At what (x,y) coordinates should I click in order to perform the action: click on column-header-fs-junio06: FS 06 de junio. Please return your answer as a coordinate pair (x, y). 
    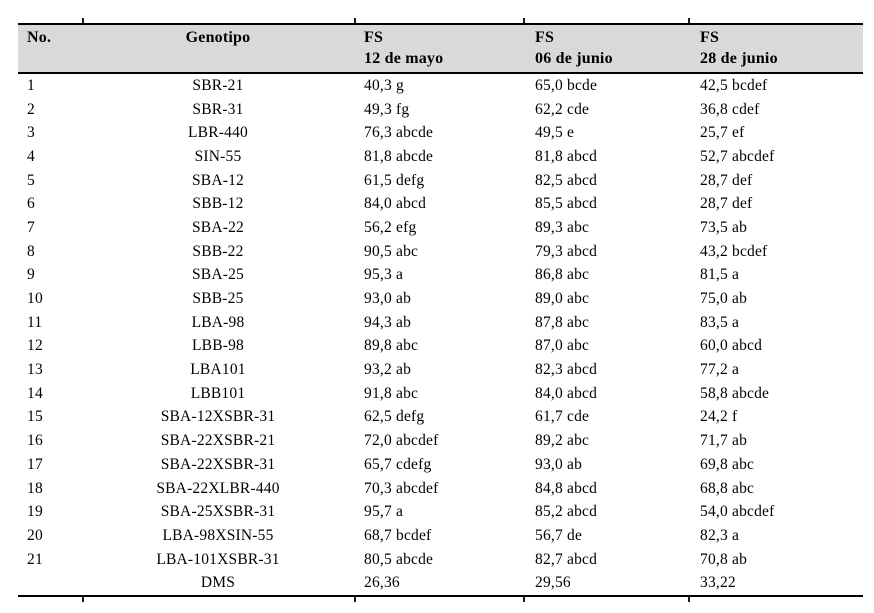
    Looking at the image, I should click on (605, 49).